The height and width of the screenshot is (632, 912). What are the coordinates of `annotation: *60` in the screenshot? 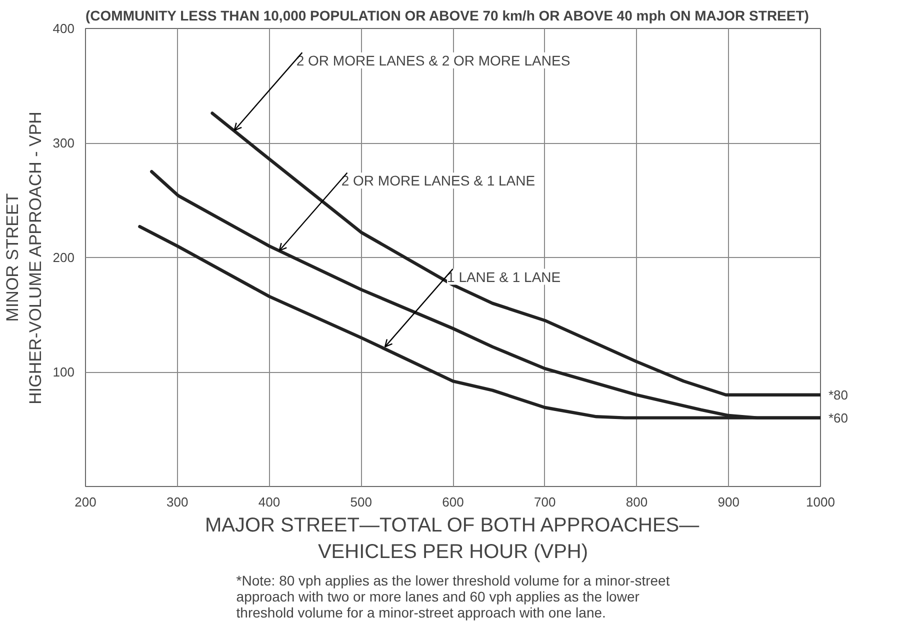 It's located at (838, 418).